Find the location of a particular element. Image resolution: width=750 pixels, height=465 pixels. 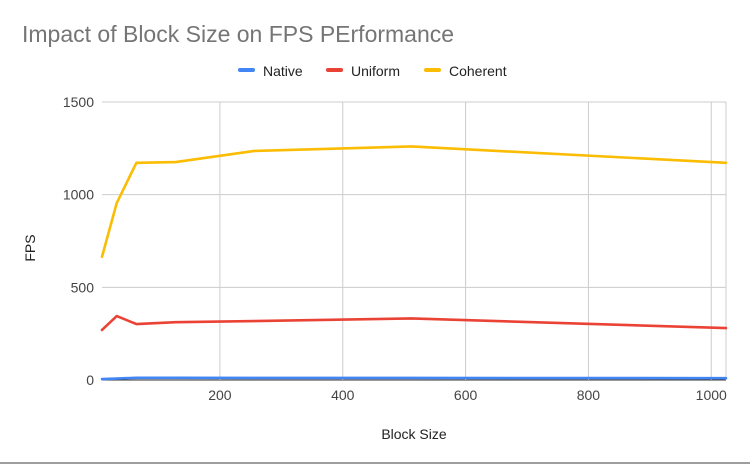

y-axis-ticks: 0 500 1000 1500 is located at coordinates (78, 241).